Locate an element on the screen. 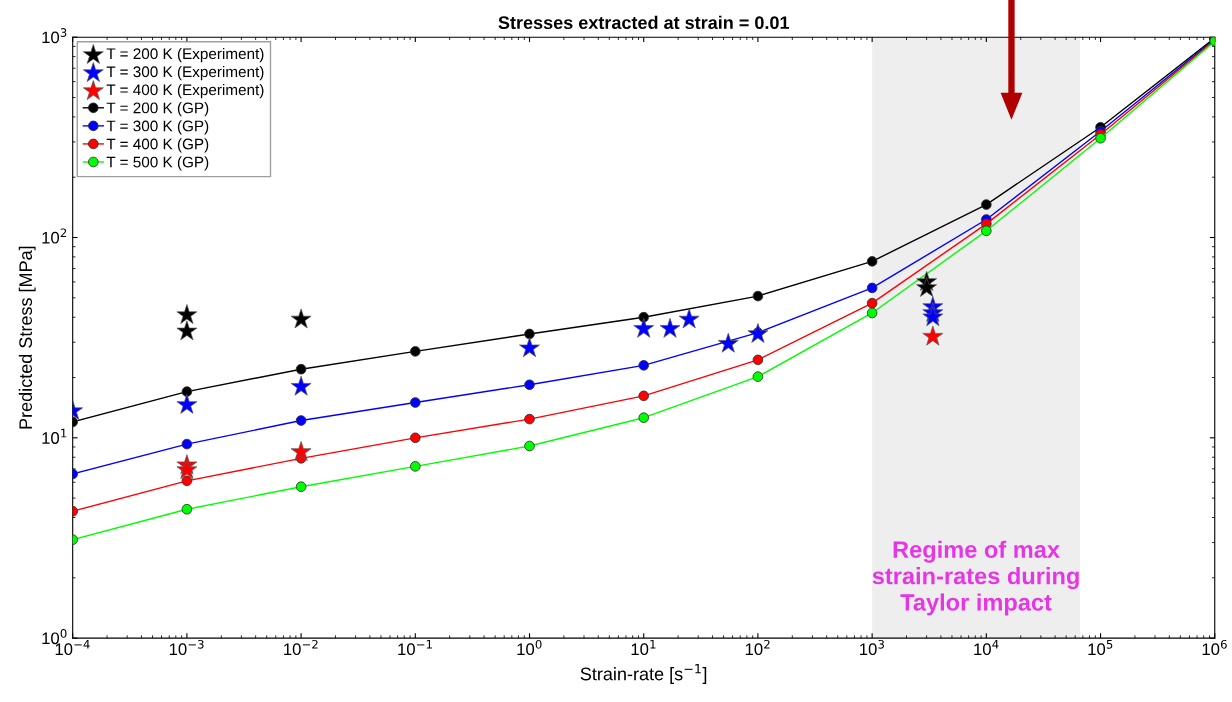  x-tick-label: 10$^{3}$ is located at coordinates (872, 647).